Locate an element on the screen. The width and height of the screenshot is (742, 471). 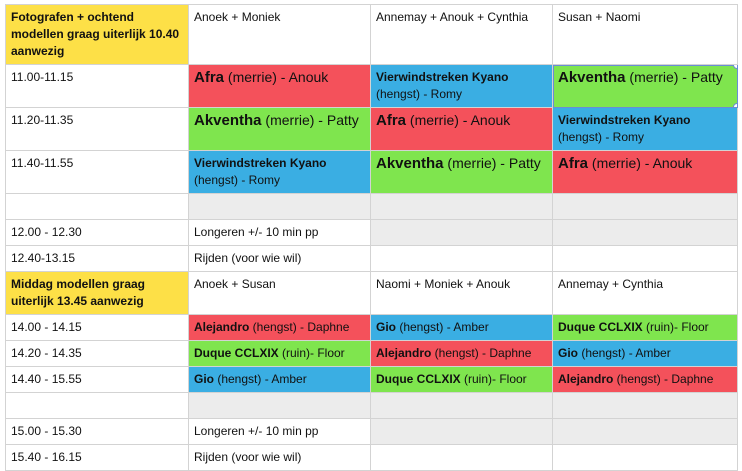
time-cell: 15.40 - 16.15 is located at coordinates (97, 457).